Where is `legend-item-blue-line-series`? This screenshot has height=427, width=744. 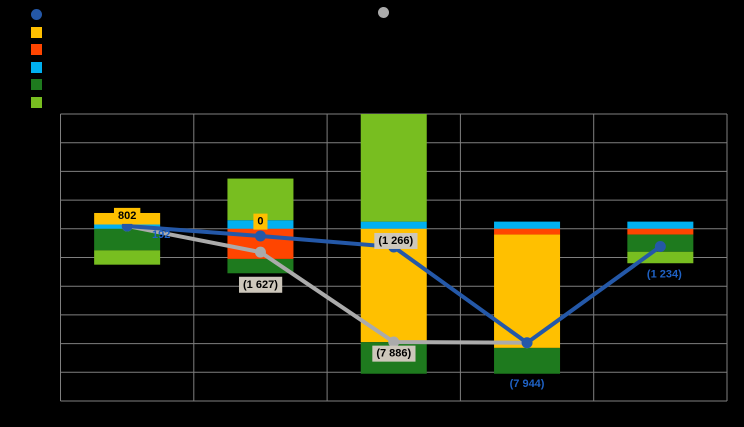
legend-item-blue-line-series is located at coordinates (39, 15).